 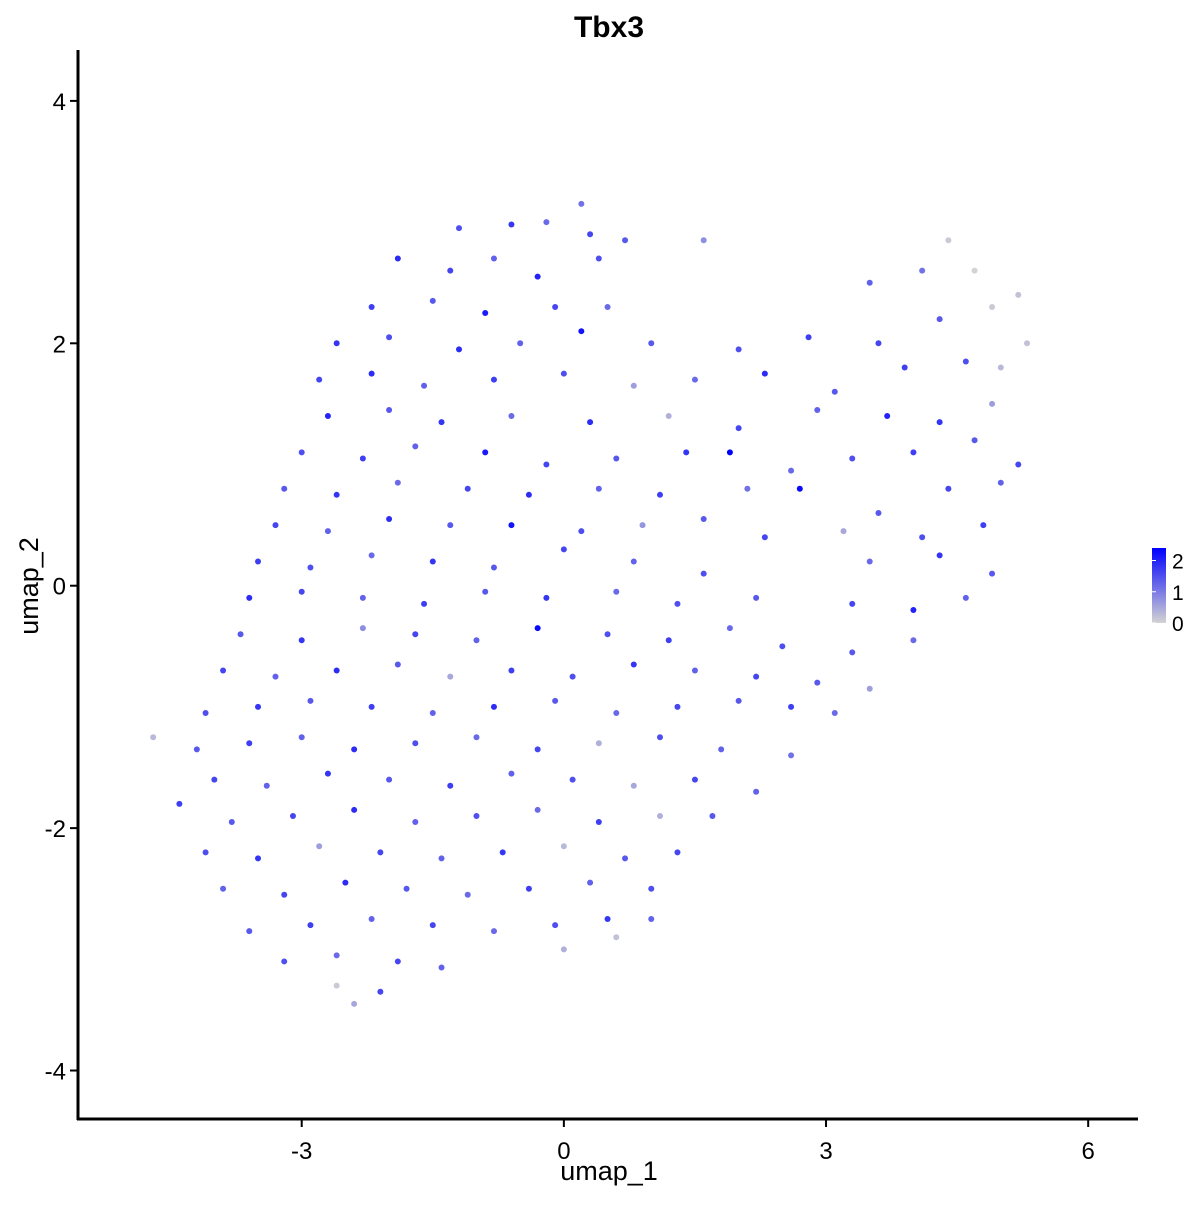 I want to click on x-tick-label: -3, so click(x=301, y=1151).